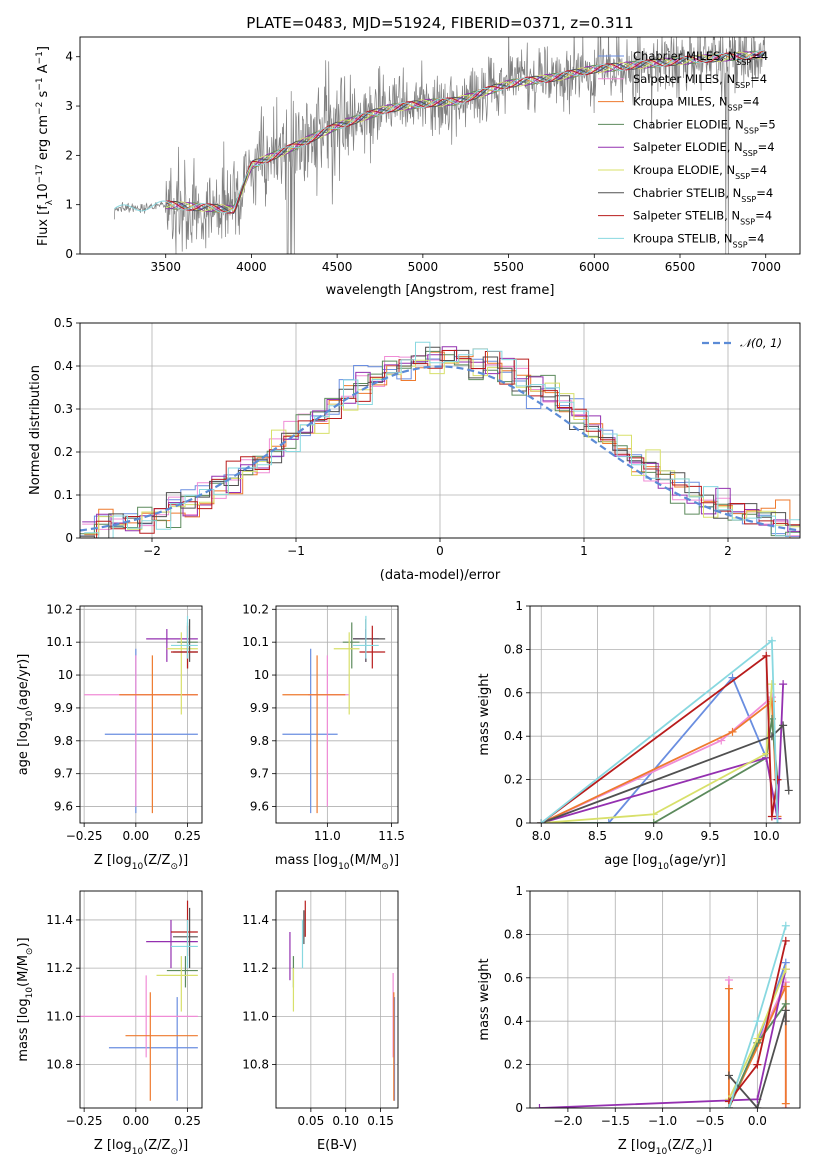  Describe the element at coordinates (63, 495) in the screenshot. I see `residuals-ytick-label: 0.1` at that location.